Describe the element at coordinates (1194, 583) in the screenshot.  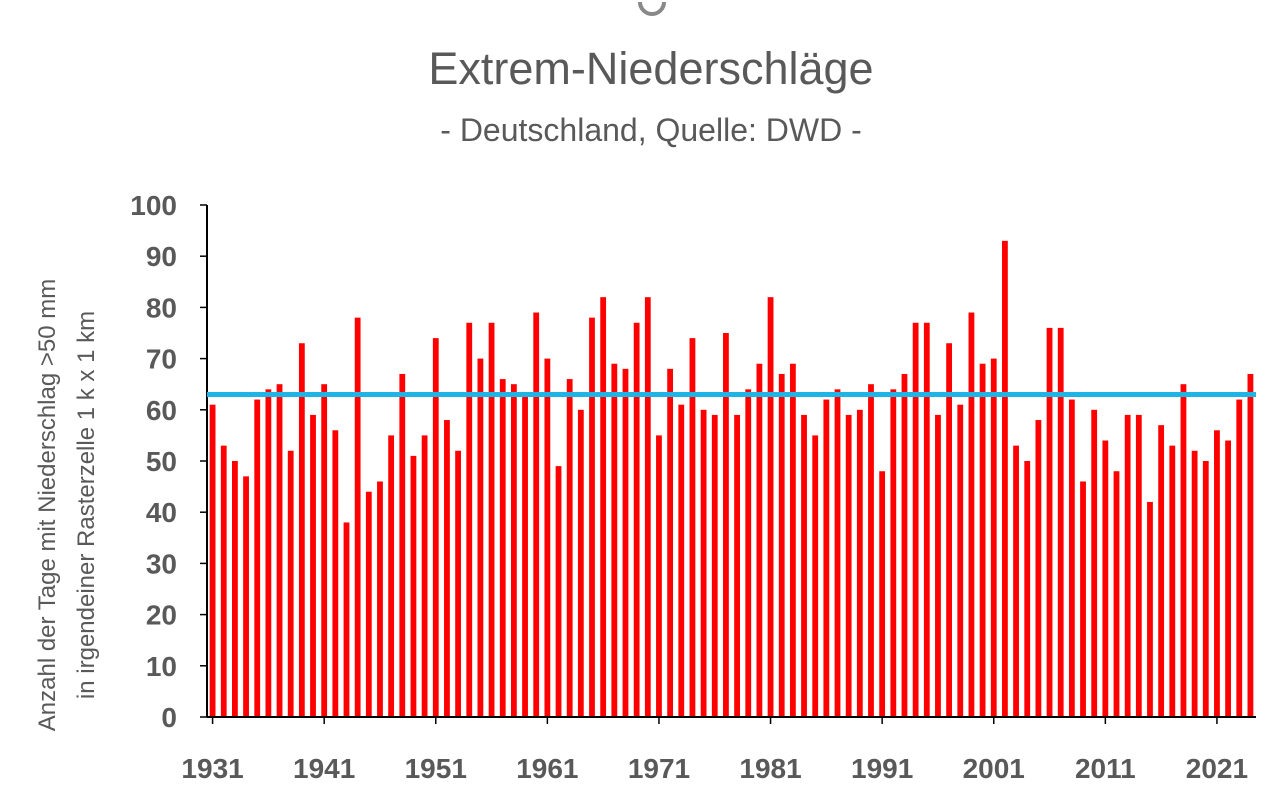
I see `bar-2019` at that location.